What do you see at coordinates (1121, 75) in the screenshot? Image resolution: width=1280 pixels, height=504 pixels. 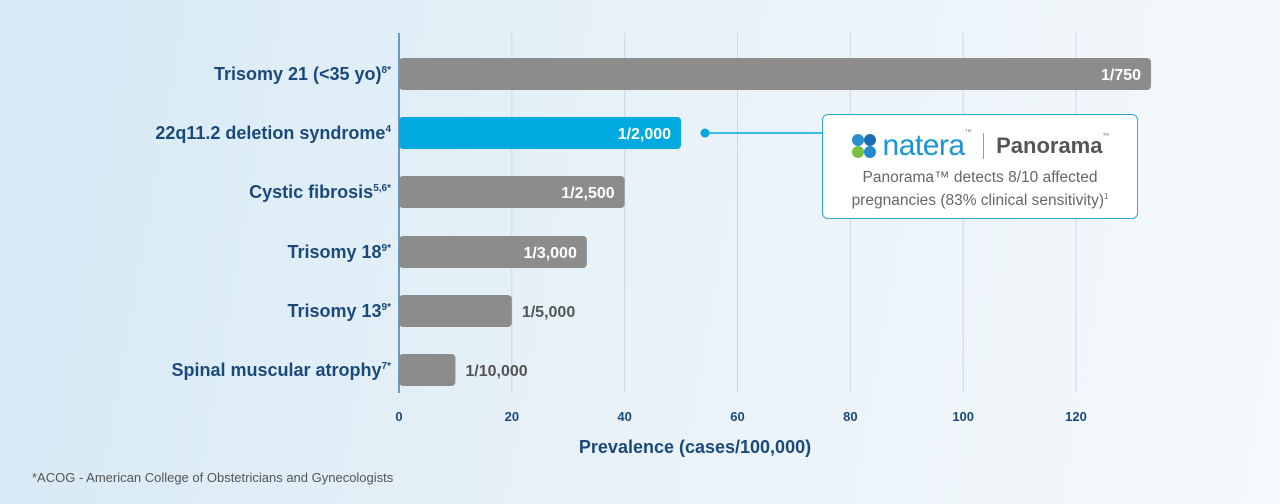 I see `data-label: 1/750` at bounding box center [1121, 75].